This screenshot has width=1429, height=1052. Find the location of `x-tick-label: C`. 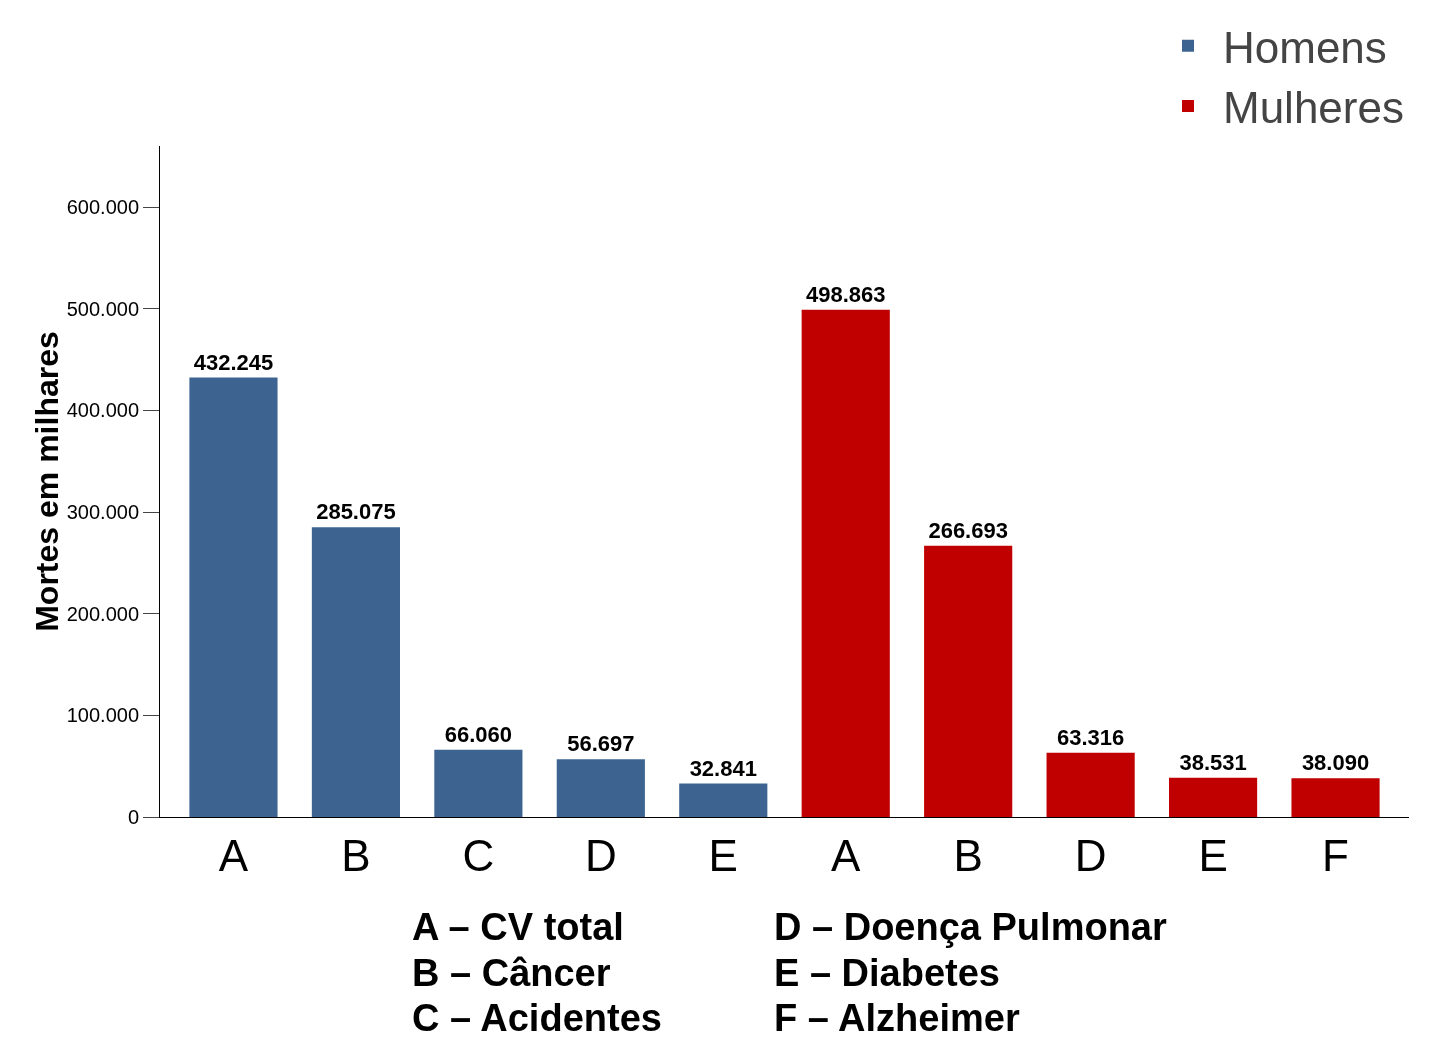

x-tick-label: C is located at coordinates (478, 855).